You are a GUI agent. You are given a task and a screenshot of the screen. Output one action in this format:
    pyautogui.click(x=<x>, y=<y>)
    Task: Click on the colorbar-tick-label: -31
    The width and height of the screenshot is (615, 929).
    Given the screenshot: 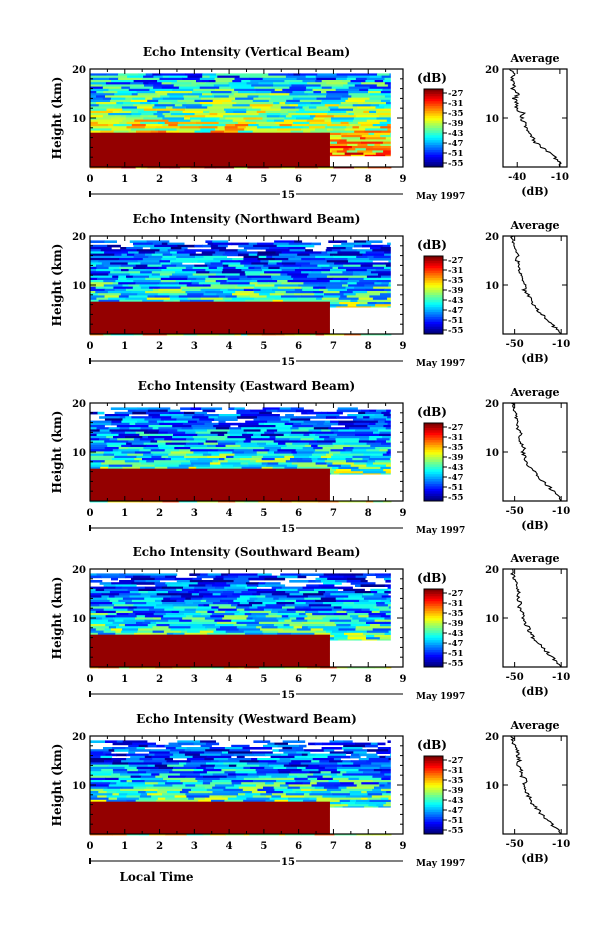 What is the action you would take?
    pyautogui.click(x=455, y=438)
    